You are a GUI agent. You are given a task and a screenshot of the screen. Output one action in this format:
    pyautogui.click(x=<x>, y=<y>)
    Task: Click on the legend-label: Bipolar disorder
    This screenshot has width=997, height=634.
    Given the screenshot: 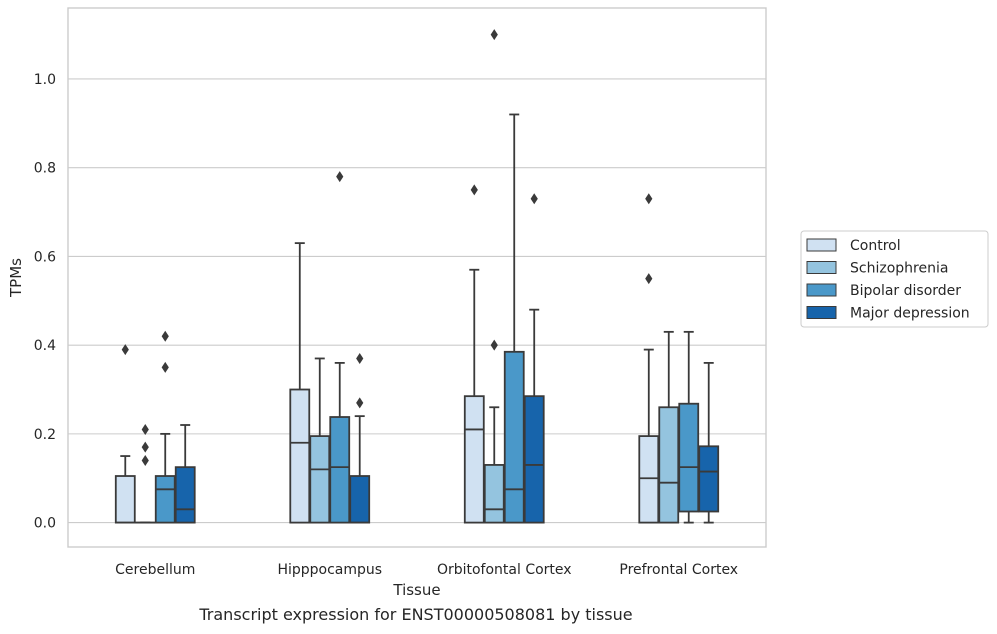 What is the action you would take?
    pyautogui.click(x=905, y=291)
    